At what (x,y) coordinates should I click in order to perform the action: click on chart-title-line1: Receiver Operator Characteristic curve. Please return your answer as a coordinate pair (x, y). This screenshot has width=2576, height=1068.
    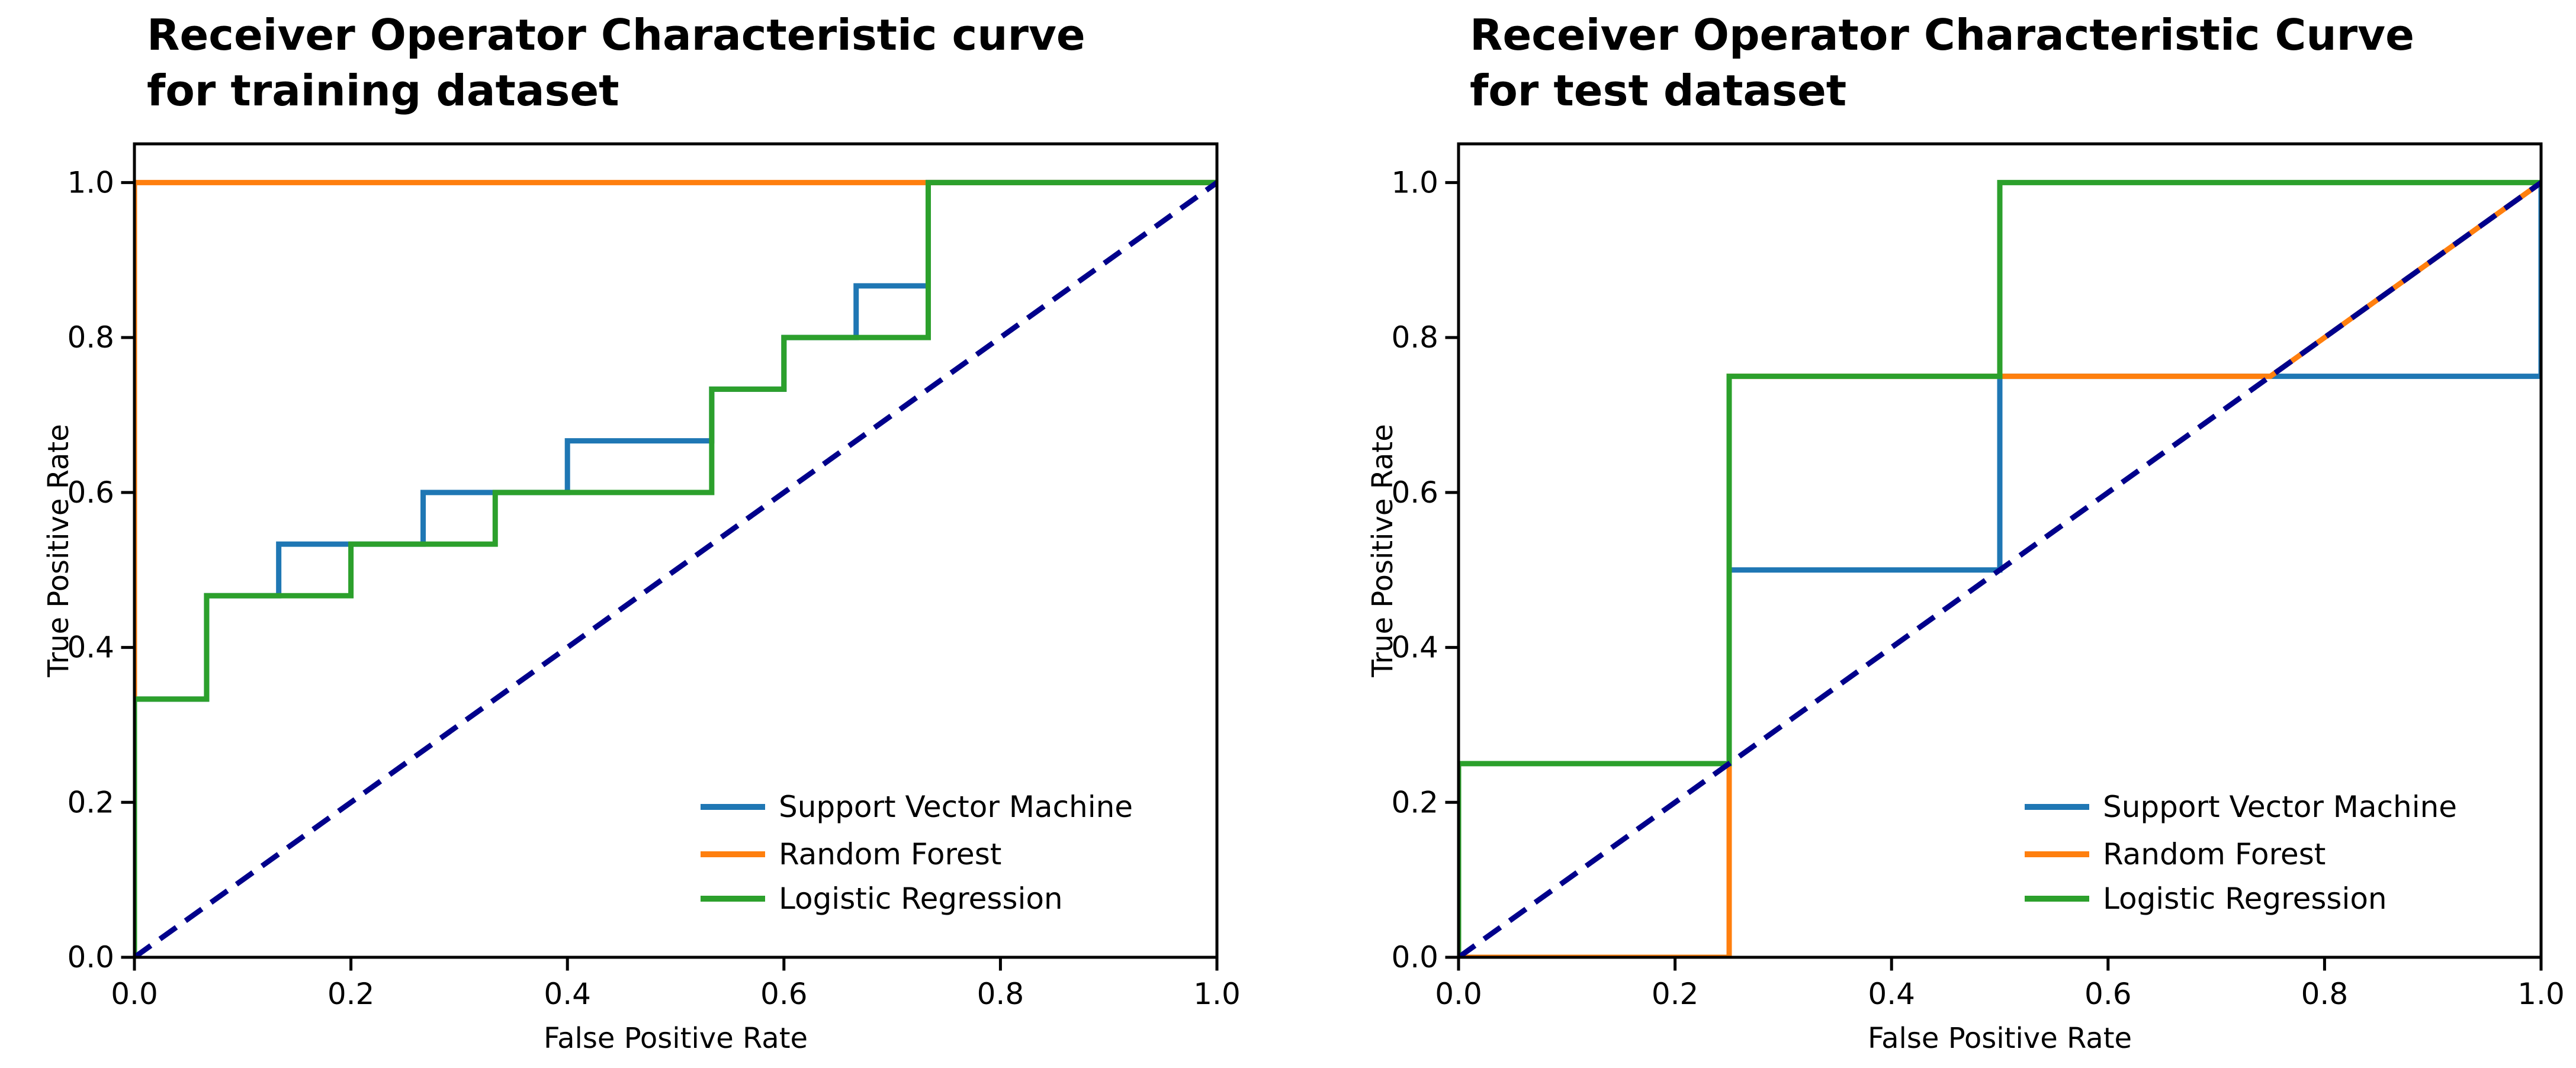
    Looking at the image, I should click on (616, 35).